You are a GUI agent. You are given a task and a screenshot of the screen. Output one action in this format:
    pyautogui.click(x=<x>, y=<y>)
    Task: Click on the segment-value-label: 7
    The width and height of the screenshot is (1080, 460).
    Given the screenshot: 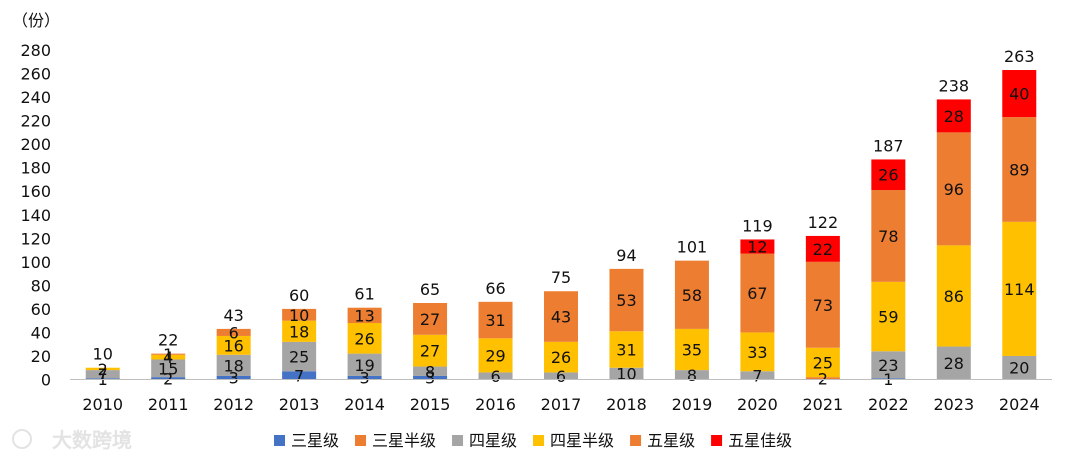 What is the action you would take?
    pyautogui.click(x=757, y=375)
    